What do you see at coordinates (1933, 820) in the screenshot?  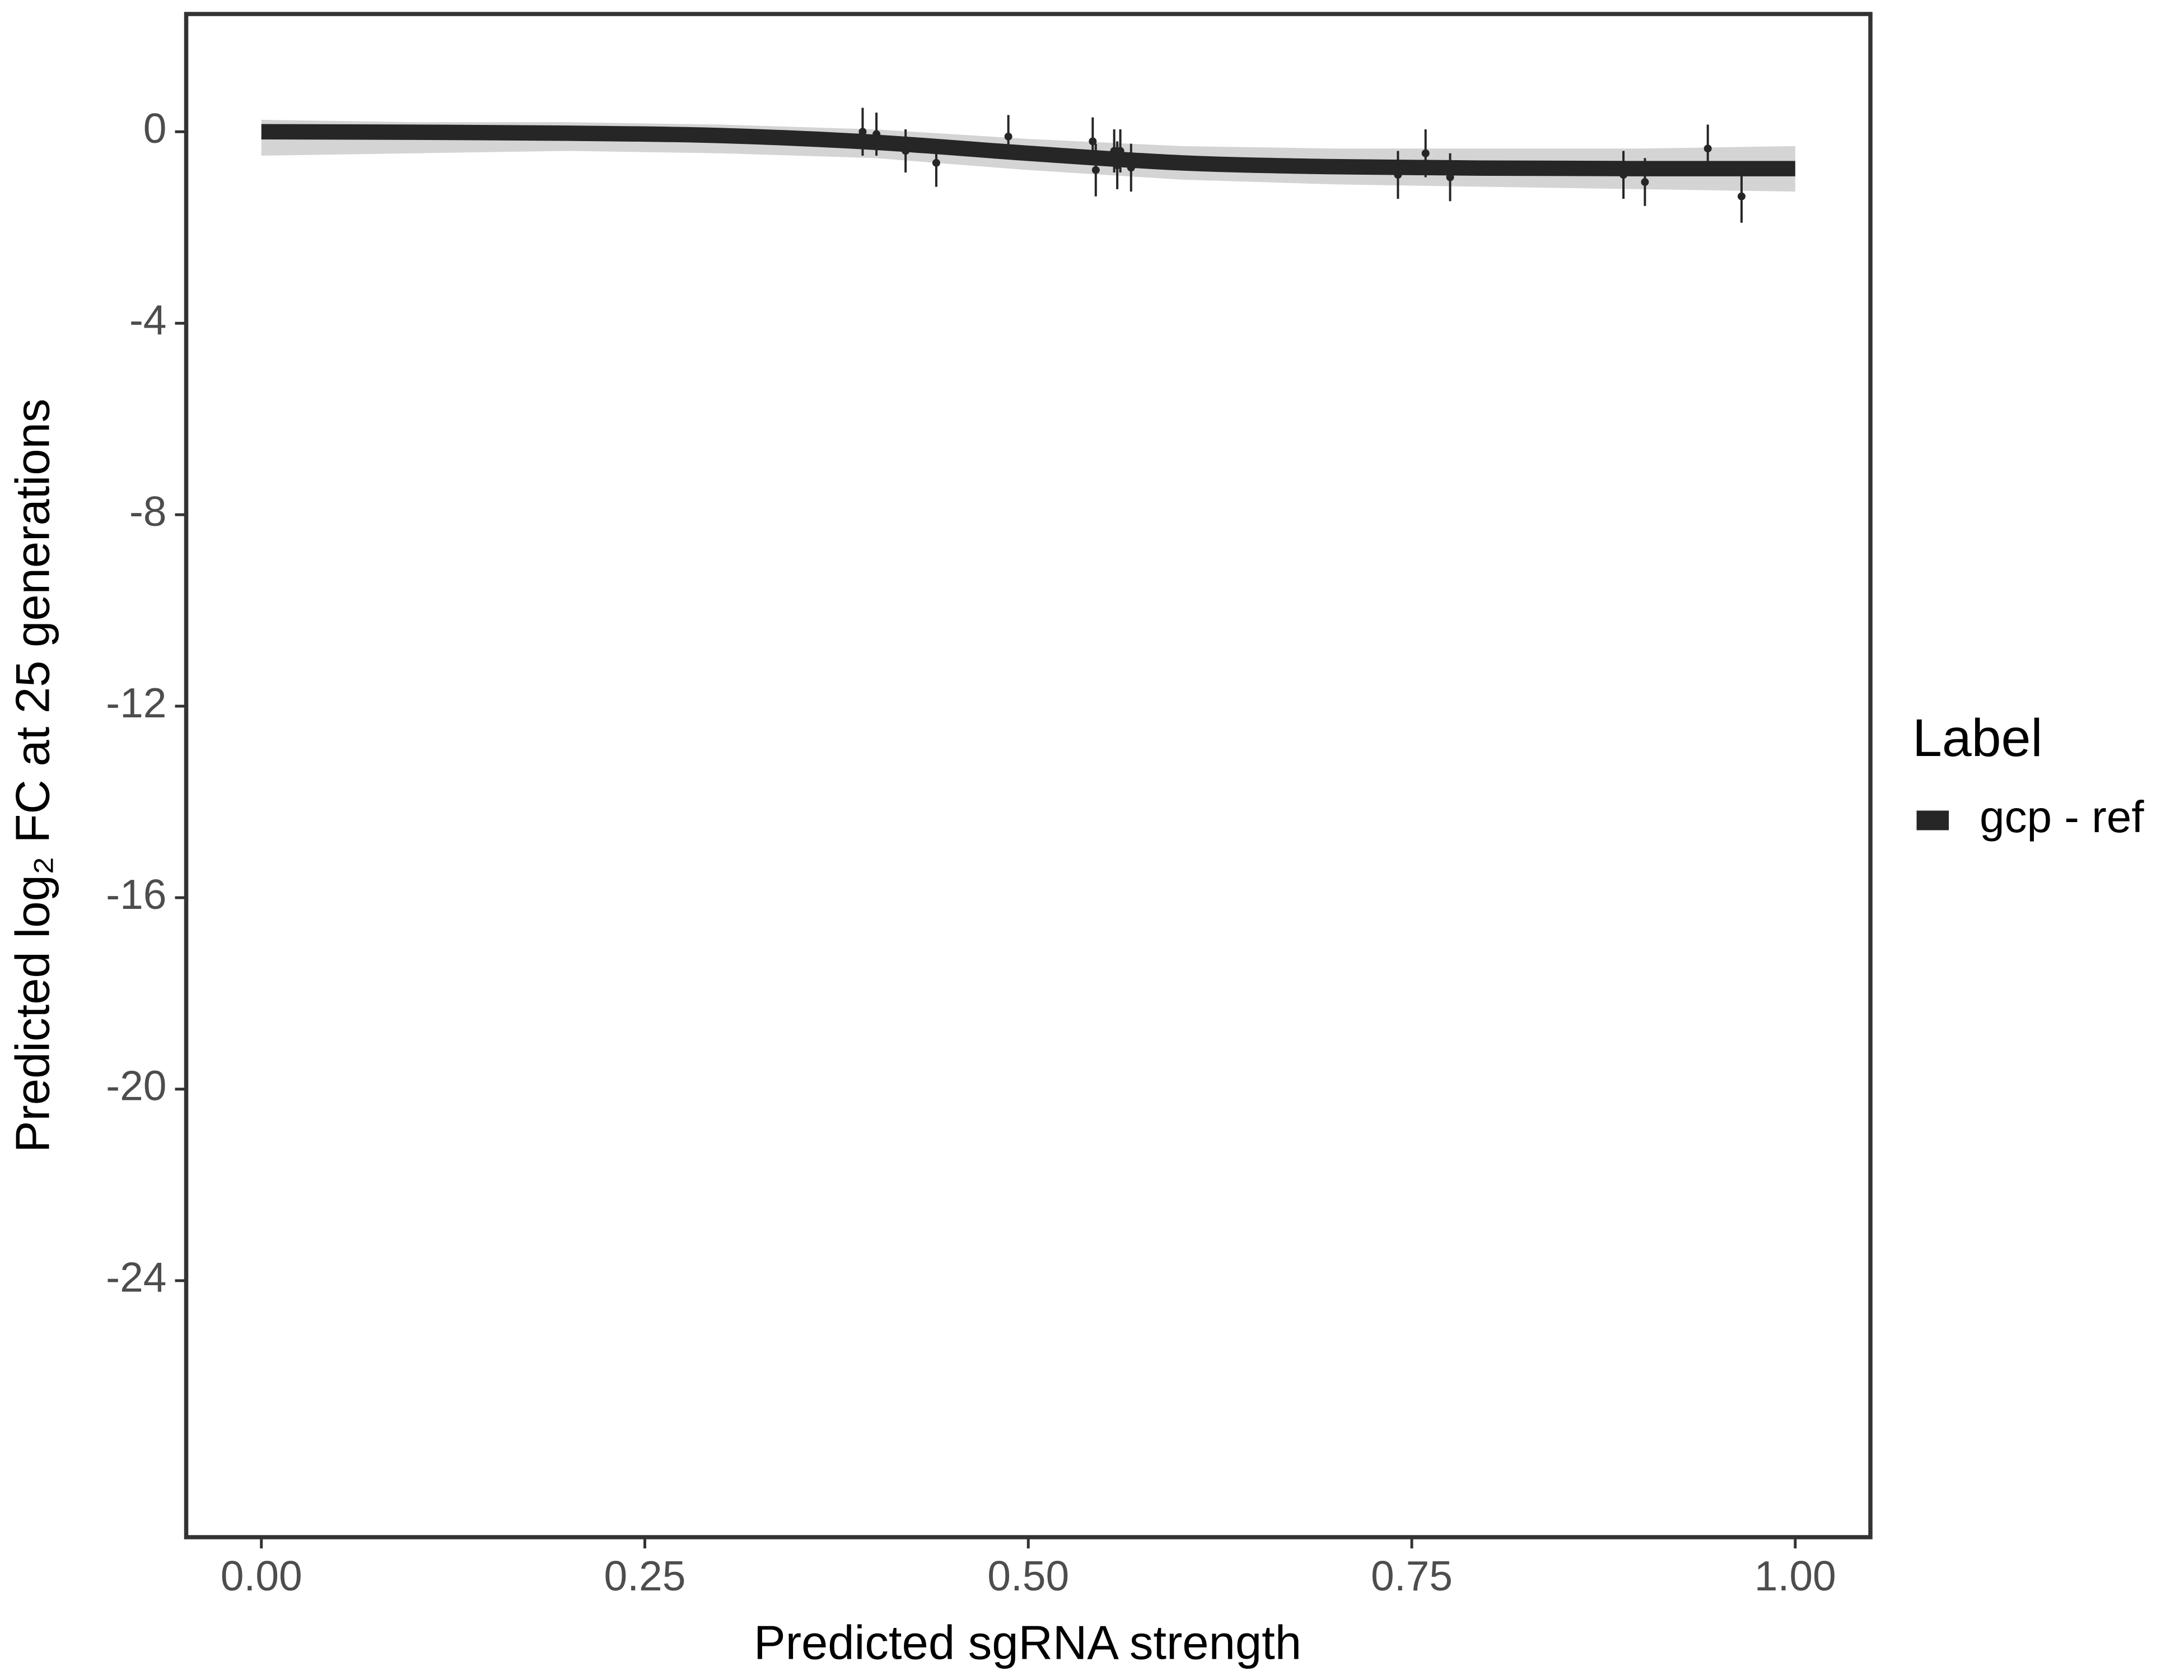 I see `legend-key` at bounding box center [1933, 820].